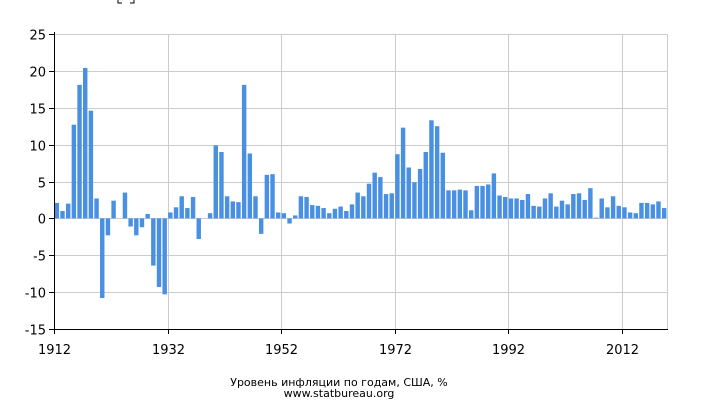  What do you see at coordinates (664, 213) in the screenshot?
I see `bar-2019` at bounding box center [664, 213].